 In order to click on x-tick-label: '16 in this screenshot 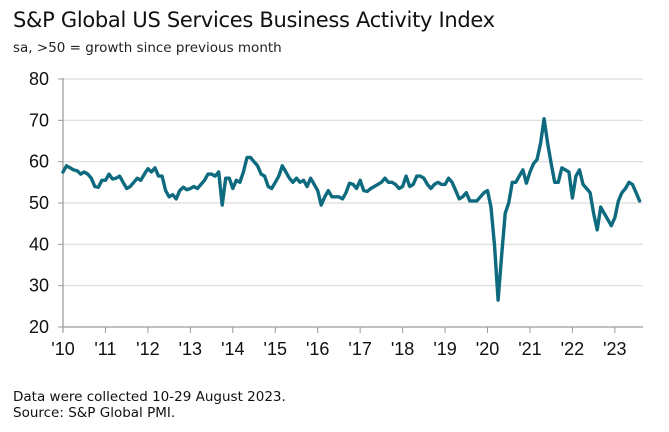, I will do `click(317, 349)`.